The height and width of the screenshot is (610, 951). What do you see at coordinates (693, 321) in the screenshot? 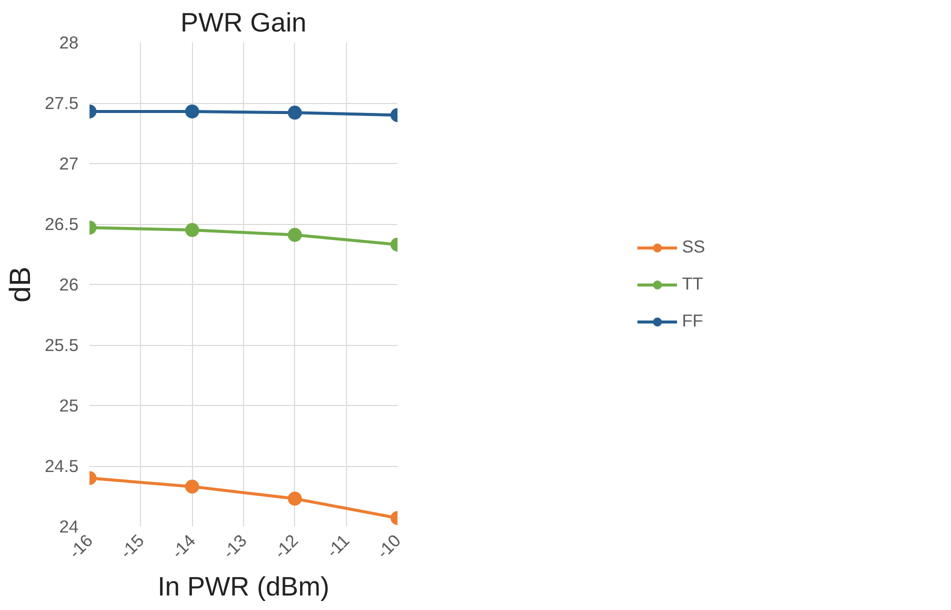
I see `legend-label: FF` at bounding box center [693, 321].